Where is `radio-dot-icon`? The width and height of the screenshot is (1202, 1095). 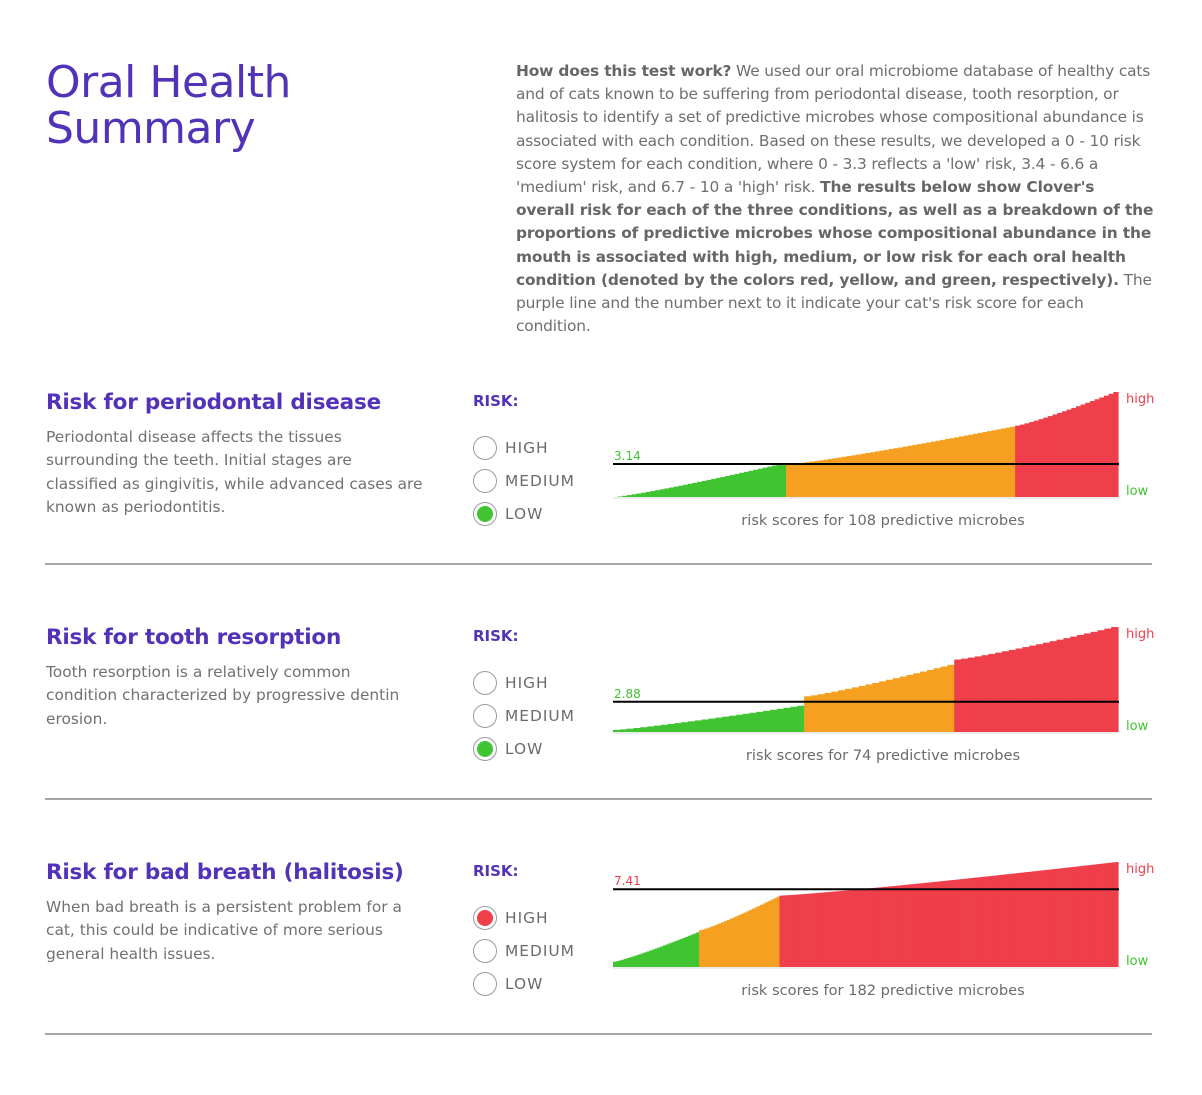
radio-dot-icon is located at coordinates (485, 481).